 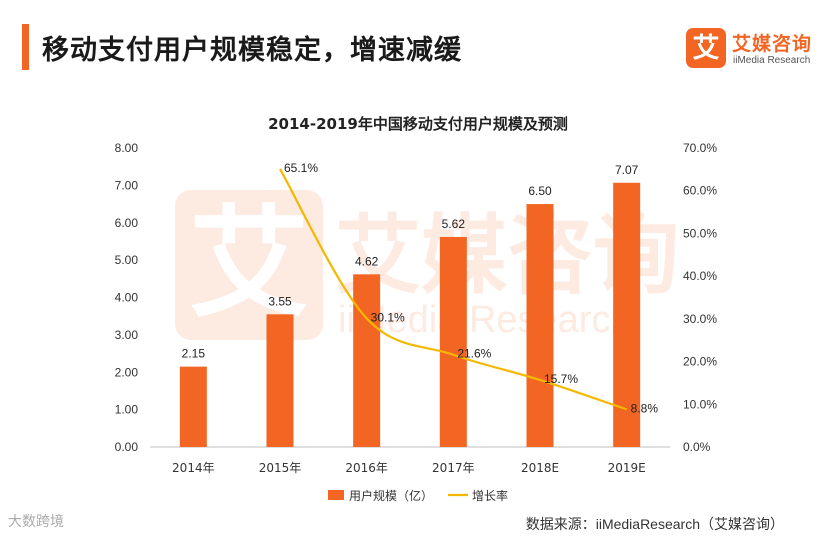 What do you see at coordinates (25, 47) in the screenshot?
I see `title-accent-bar` at bounding box center [25, 47].